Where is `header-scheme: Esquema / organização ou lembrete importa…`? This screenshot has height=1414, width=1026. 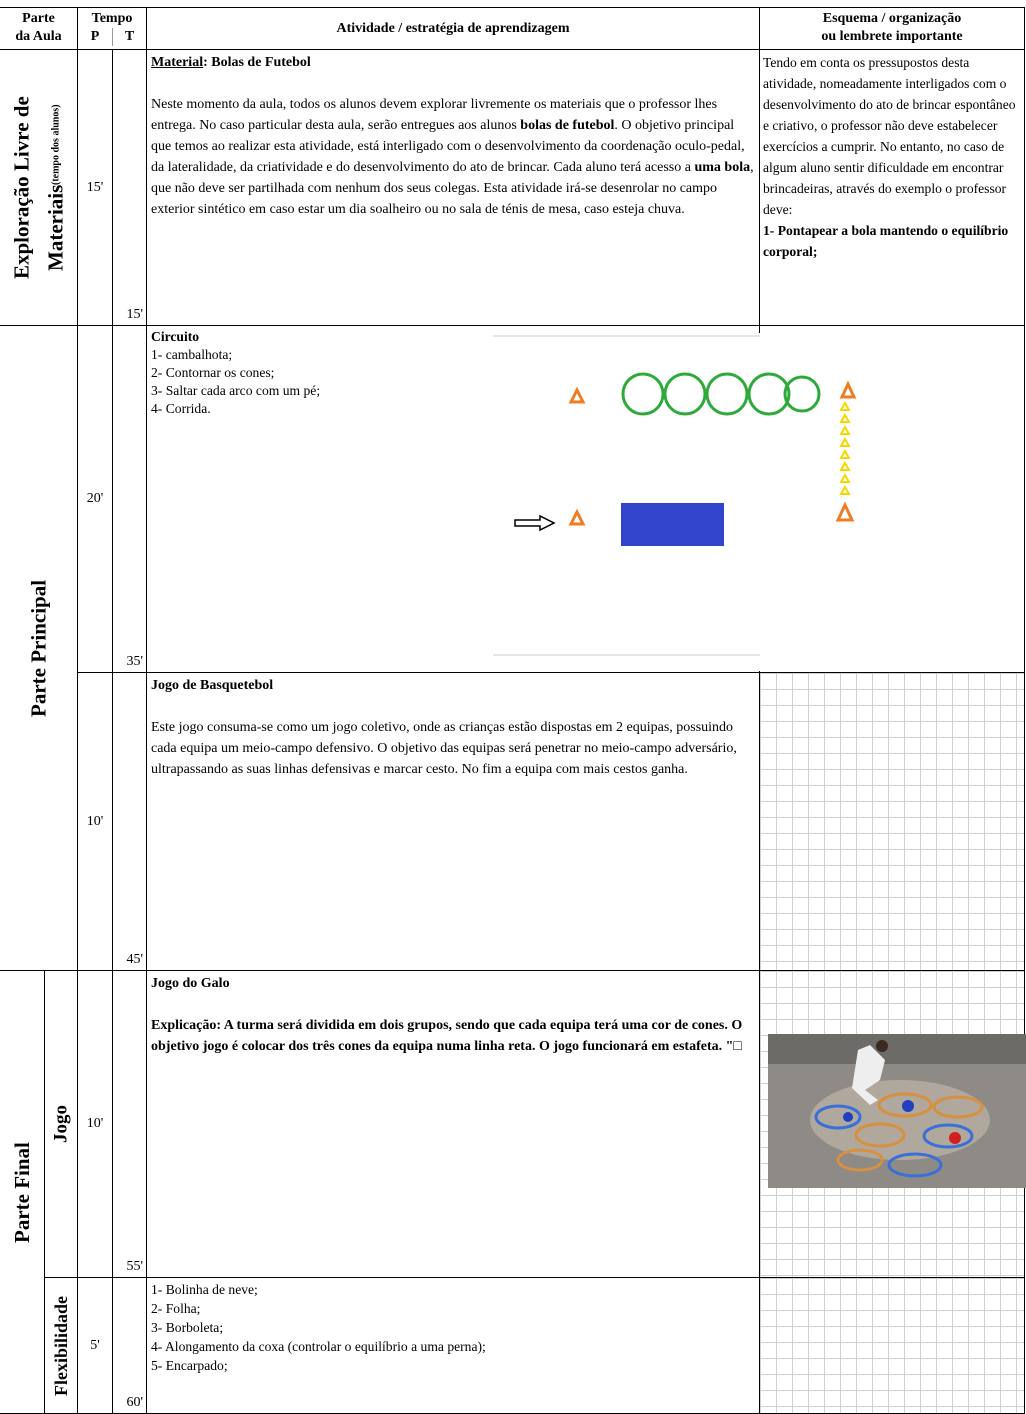
header-scheme: Esquema / organização ou lembrete importa… is located at coordinates (892, 28).